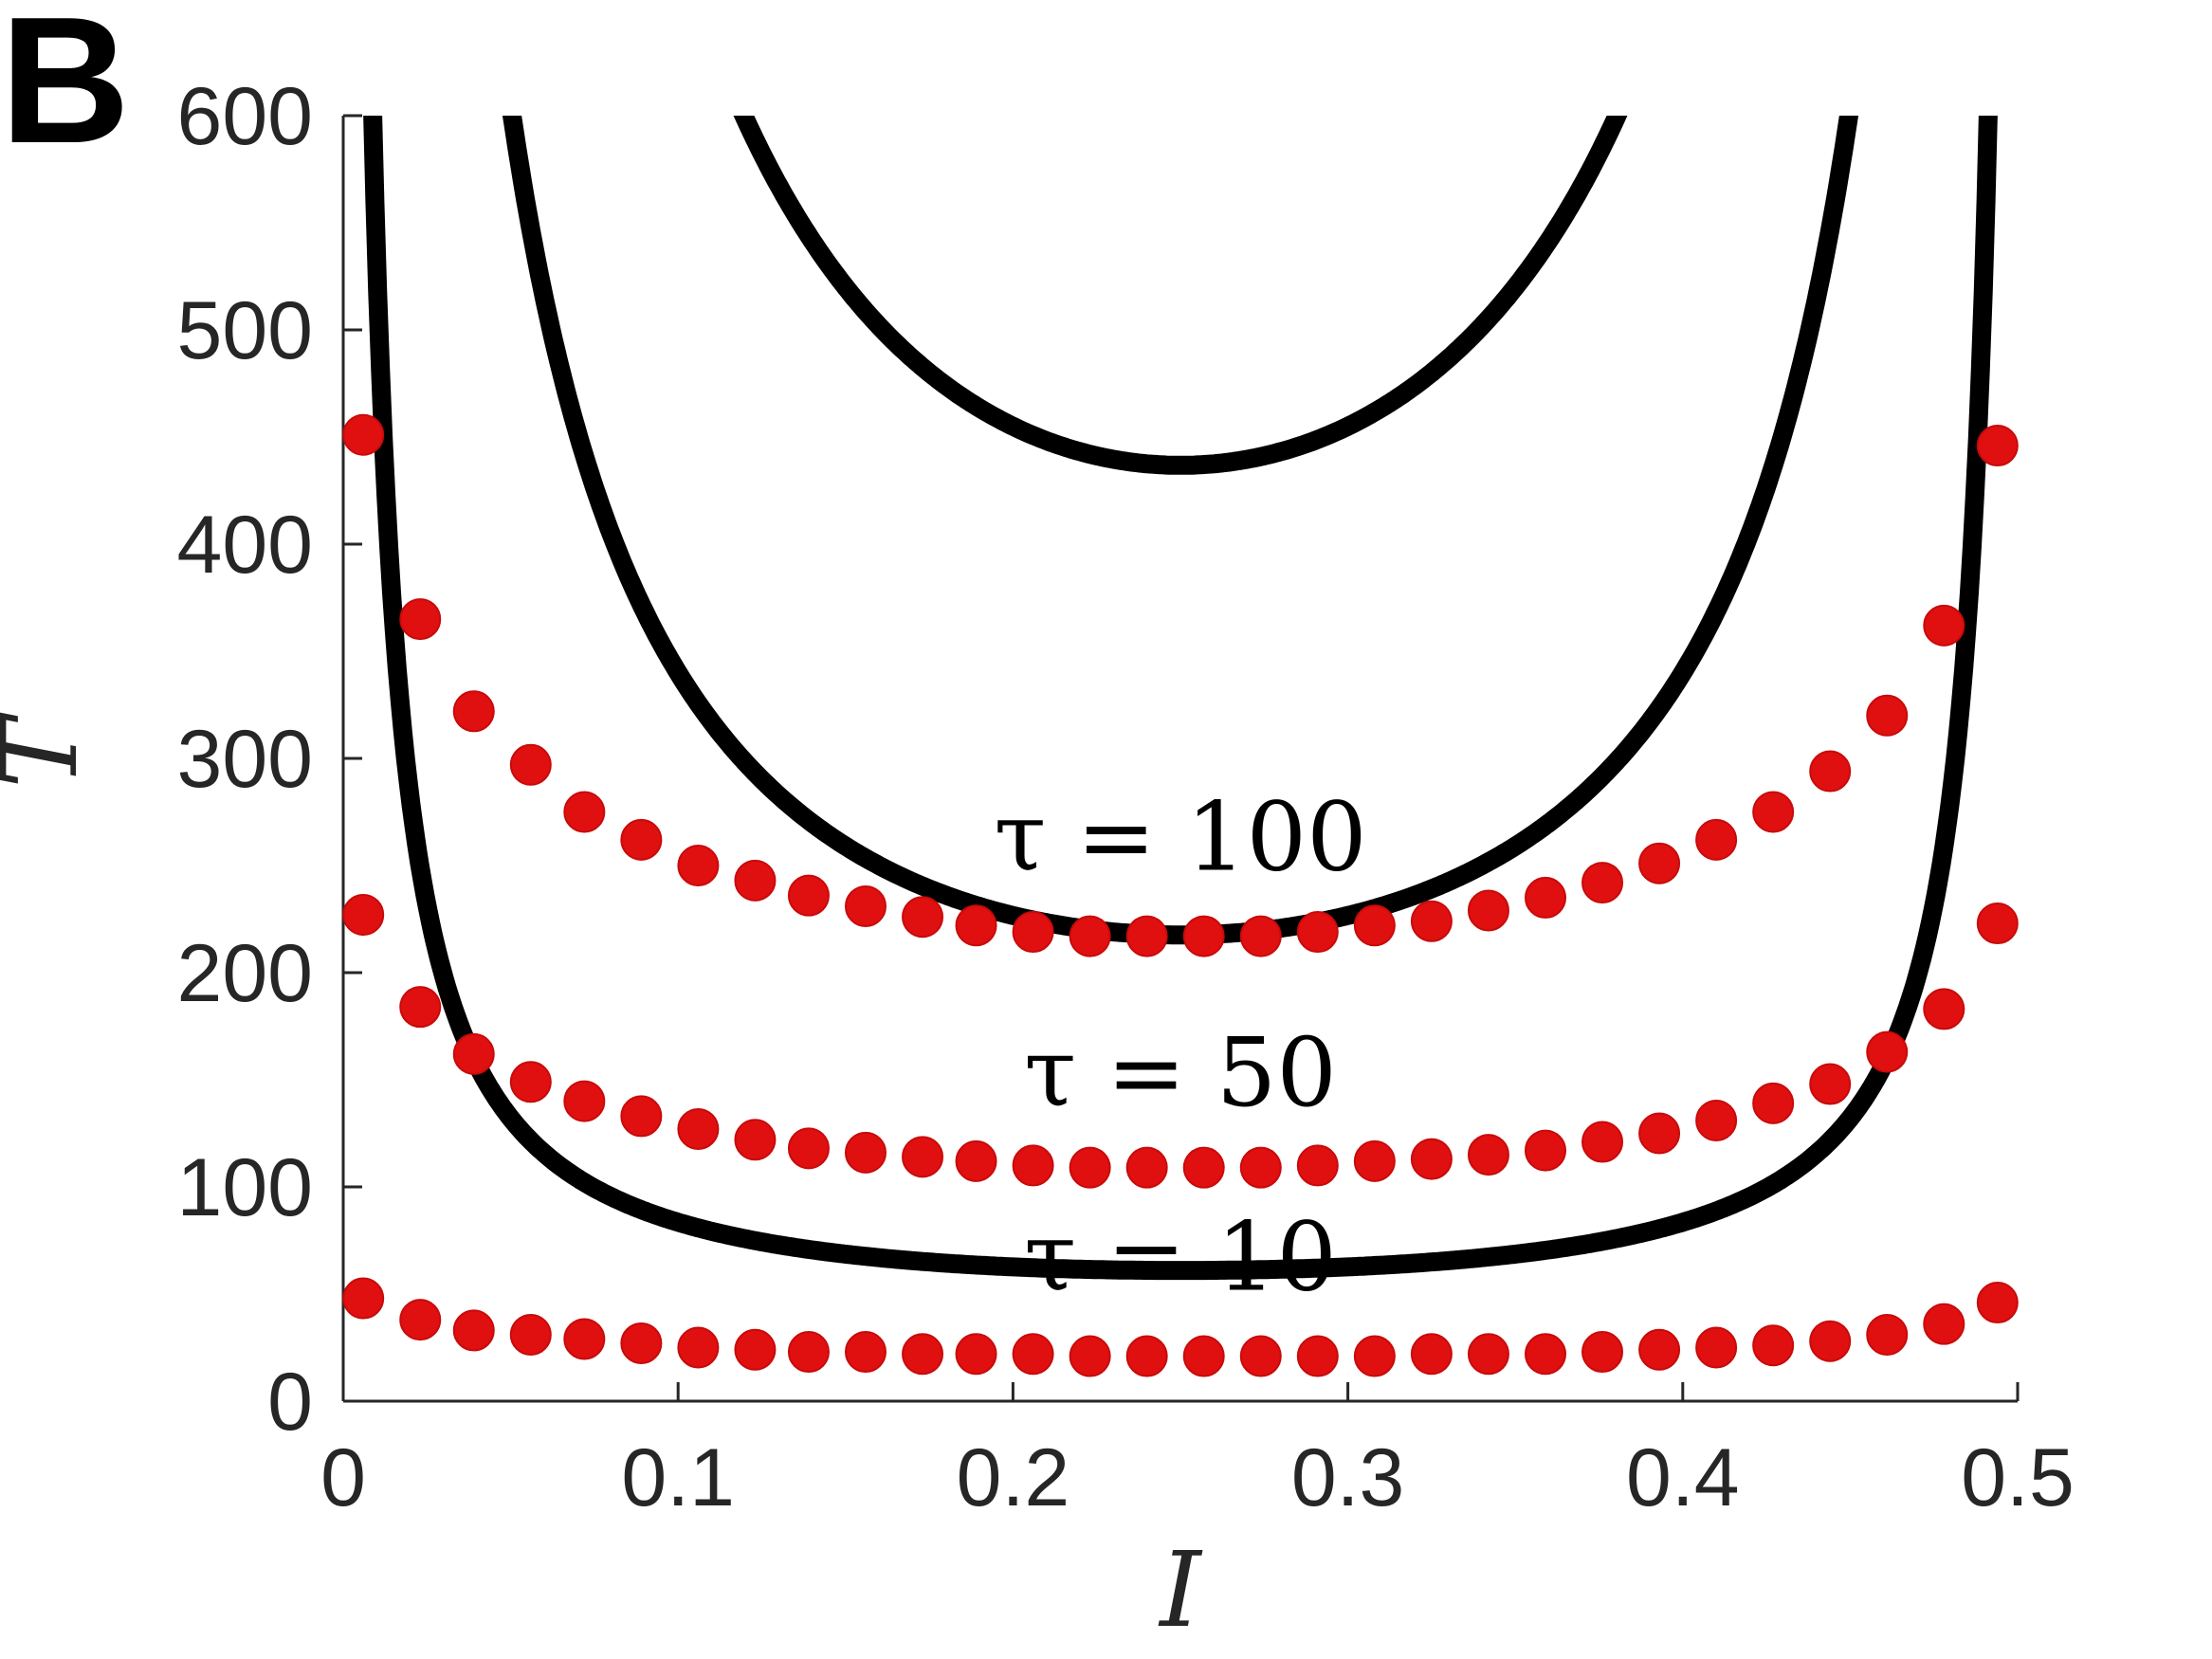  Describe the element at coordinates (1180, 1072) in the screenshot. I see `series-label: τ = 50` at that location.